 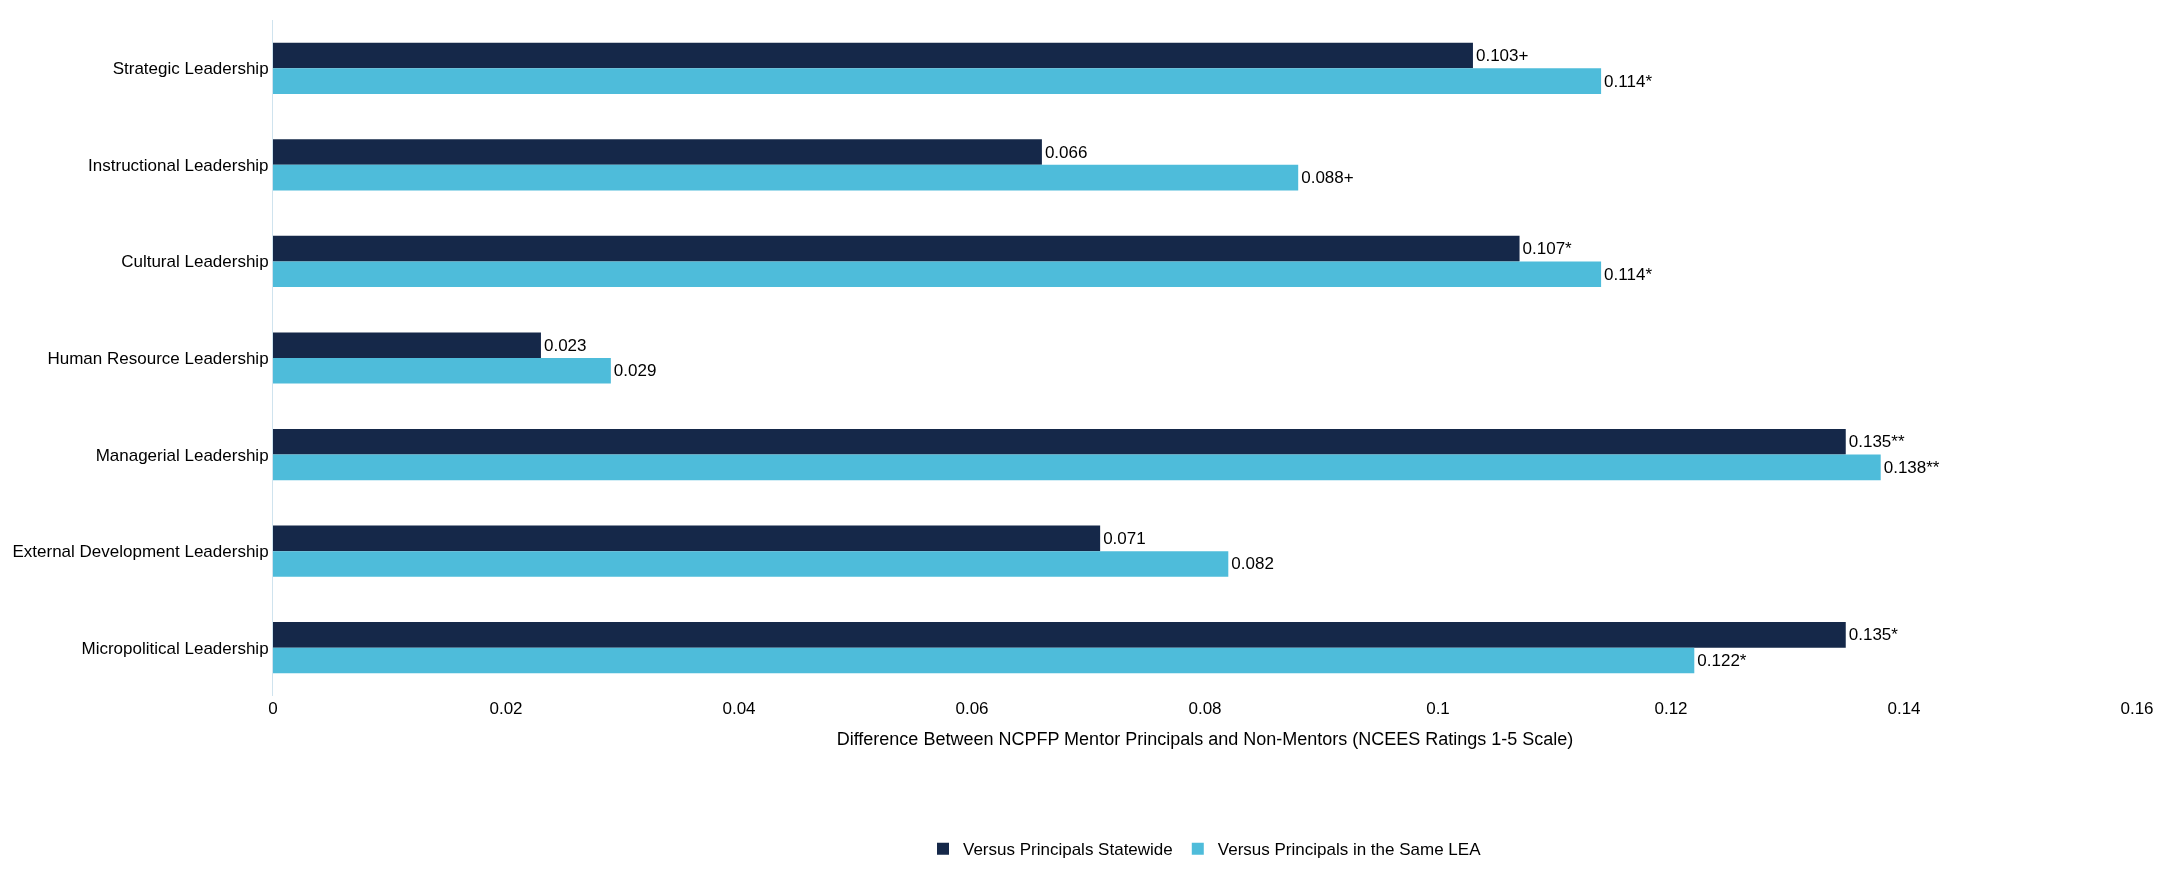 I want to click on x-tick-label: 0.02, so click(x=506, y=708).